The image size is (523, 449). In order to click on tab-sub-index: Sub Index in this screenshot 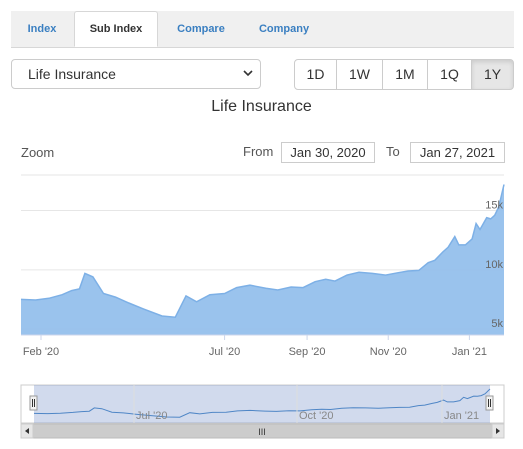, I will do `click(116, 29)`.